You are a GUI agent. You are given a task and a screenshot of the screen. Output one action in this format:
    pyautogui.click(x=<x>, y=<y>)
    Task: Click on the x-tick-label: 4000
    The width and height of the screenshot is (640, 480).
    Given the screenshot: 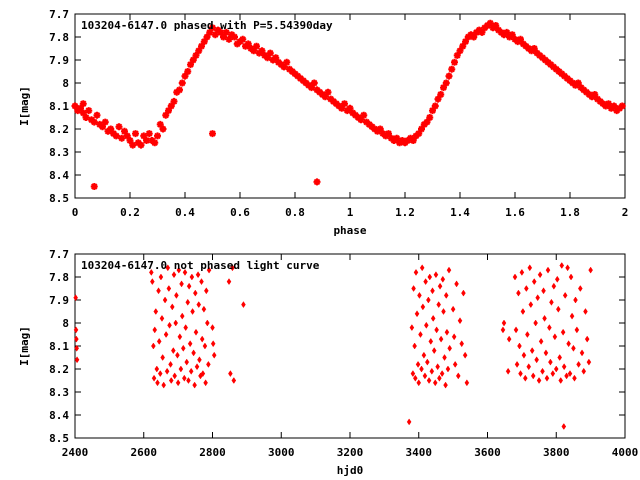 What is the action you would take?
    pyautogui.click(x=625, y=452)
    